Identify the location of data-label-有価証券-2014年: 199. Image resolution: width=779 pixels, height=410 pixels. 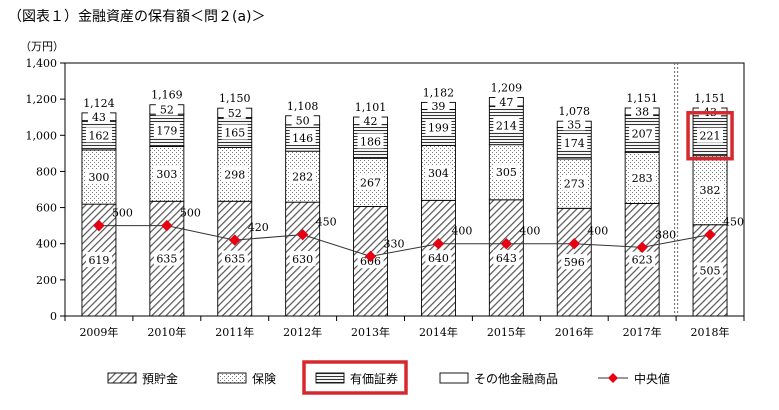
(438, 127).